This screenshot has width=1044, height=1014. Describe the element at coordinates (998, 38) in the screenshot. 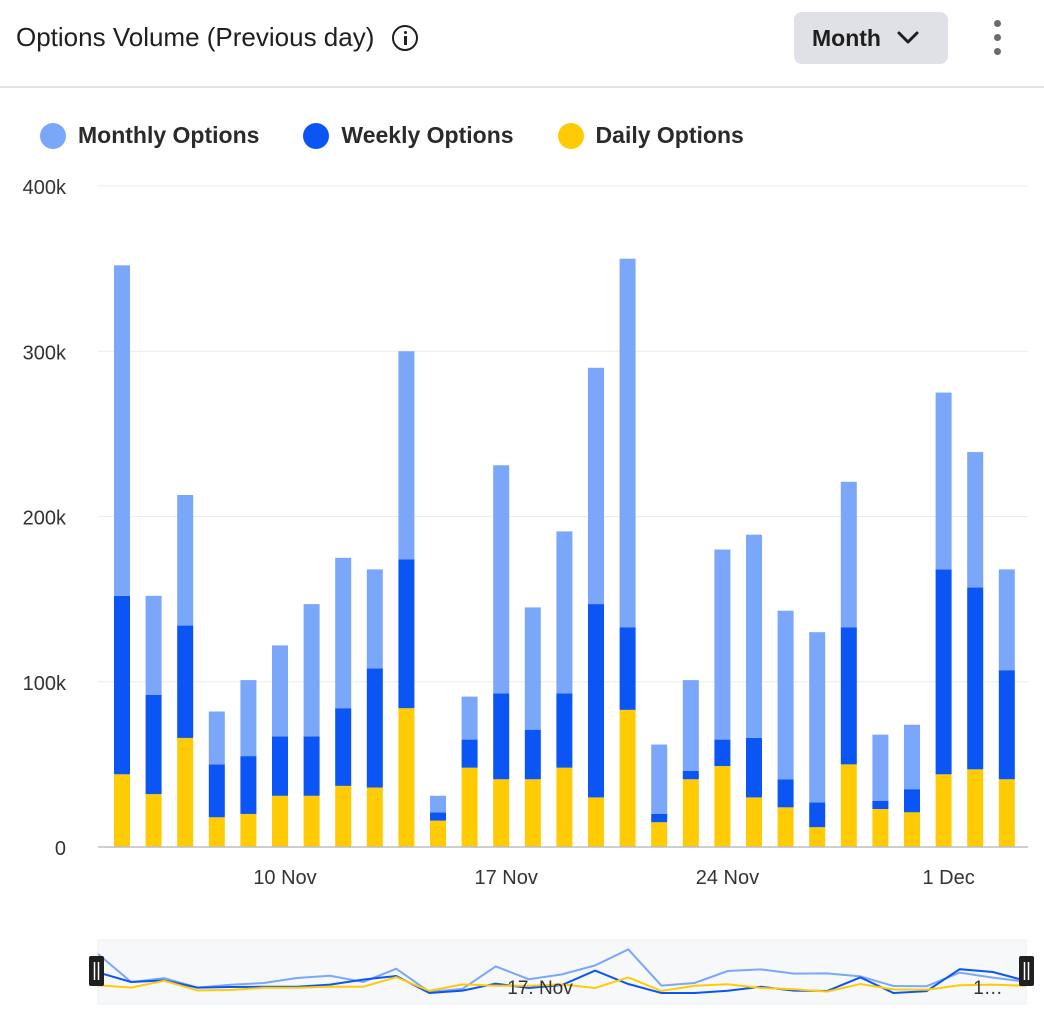

I see `more-vertical-icon` at that location.